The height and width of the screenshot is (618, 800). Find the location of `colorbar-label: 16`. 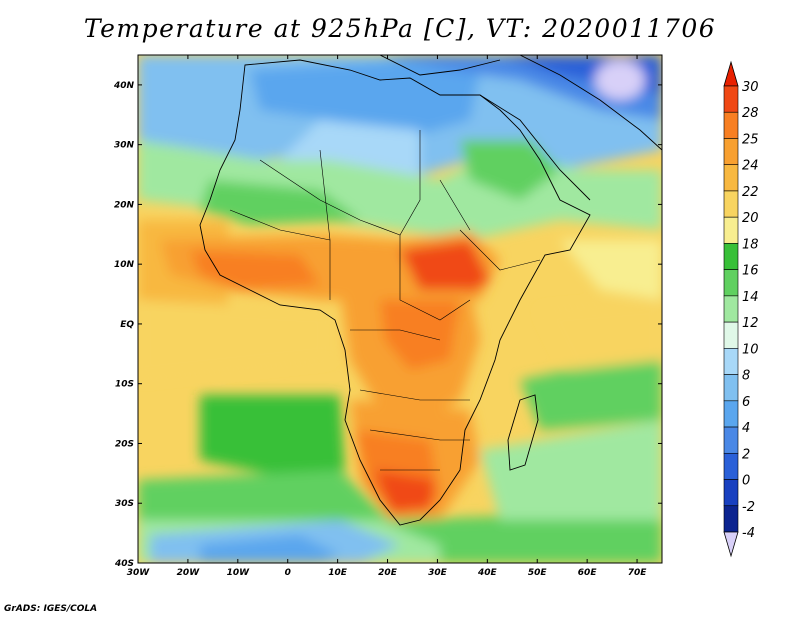

colorbar-label: 16 is located at coordinates (750, 271).